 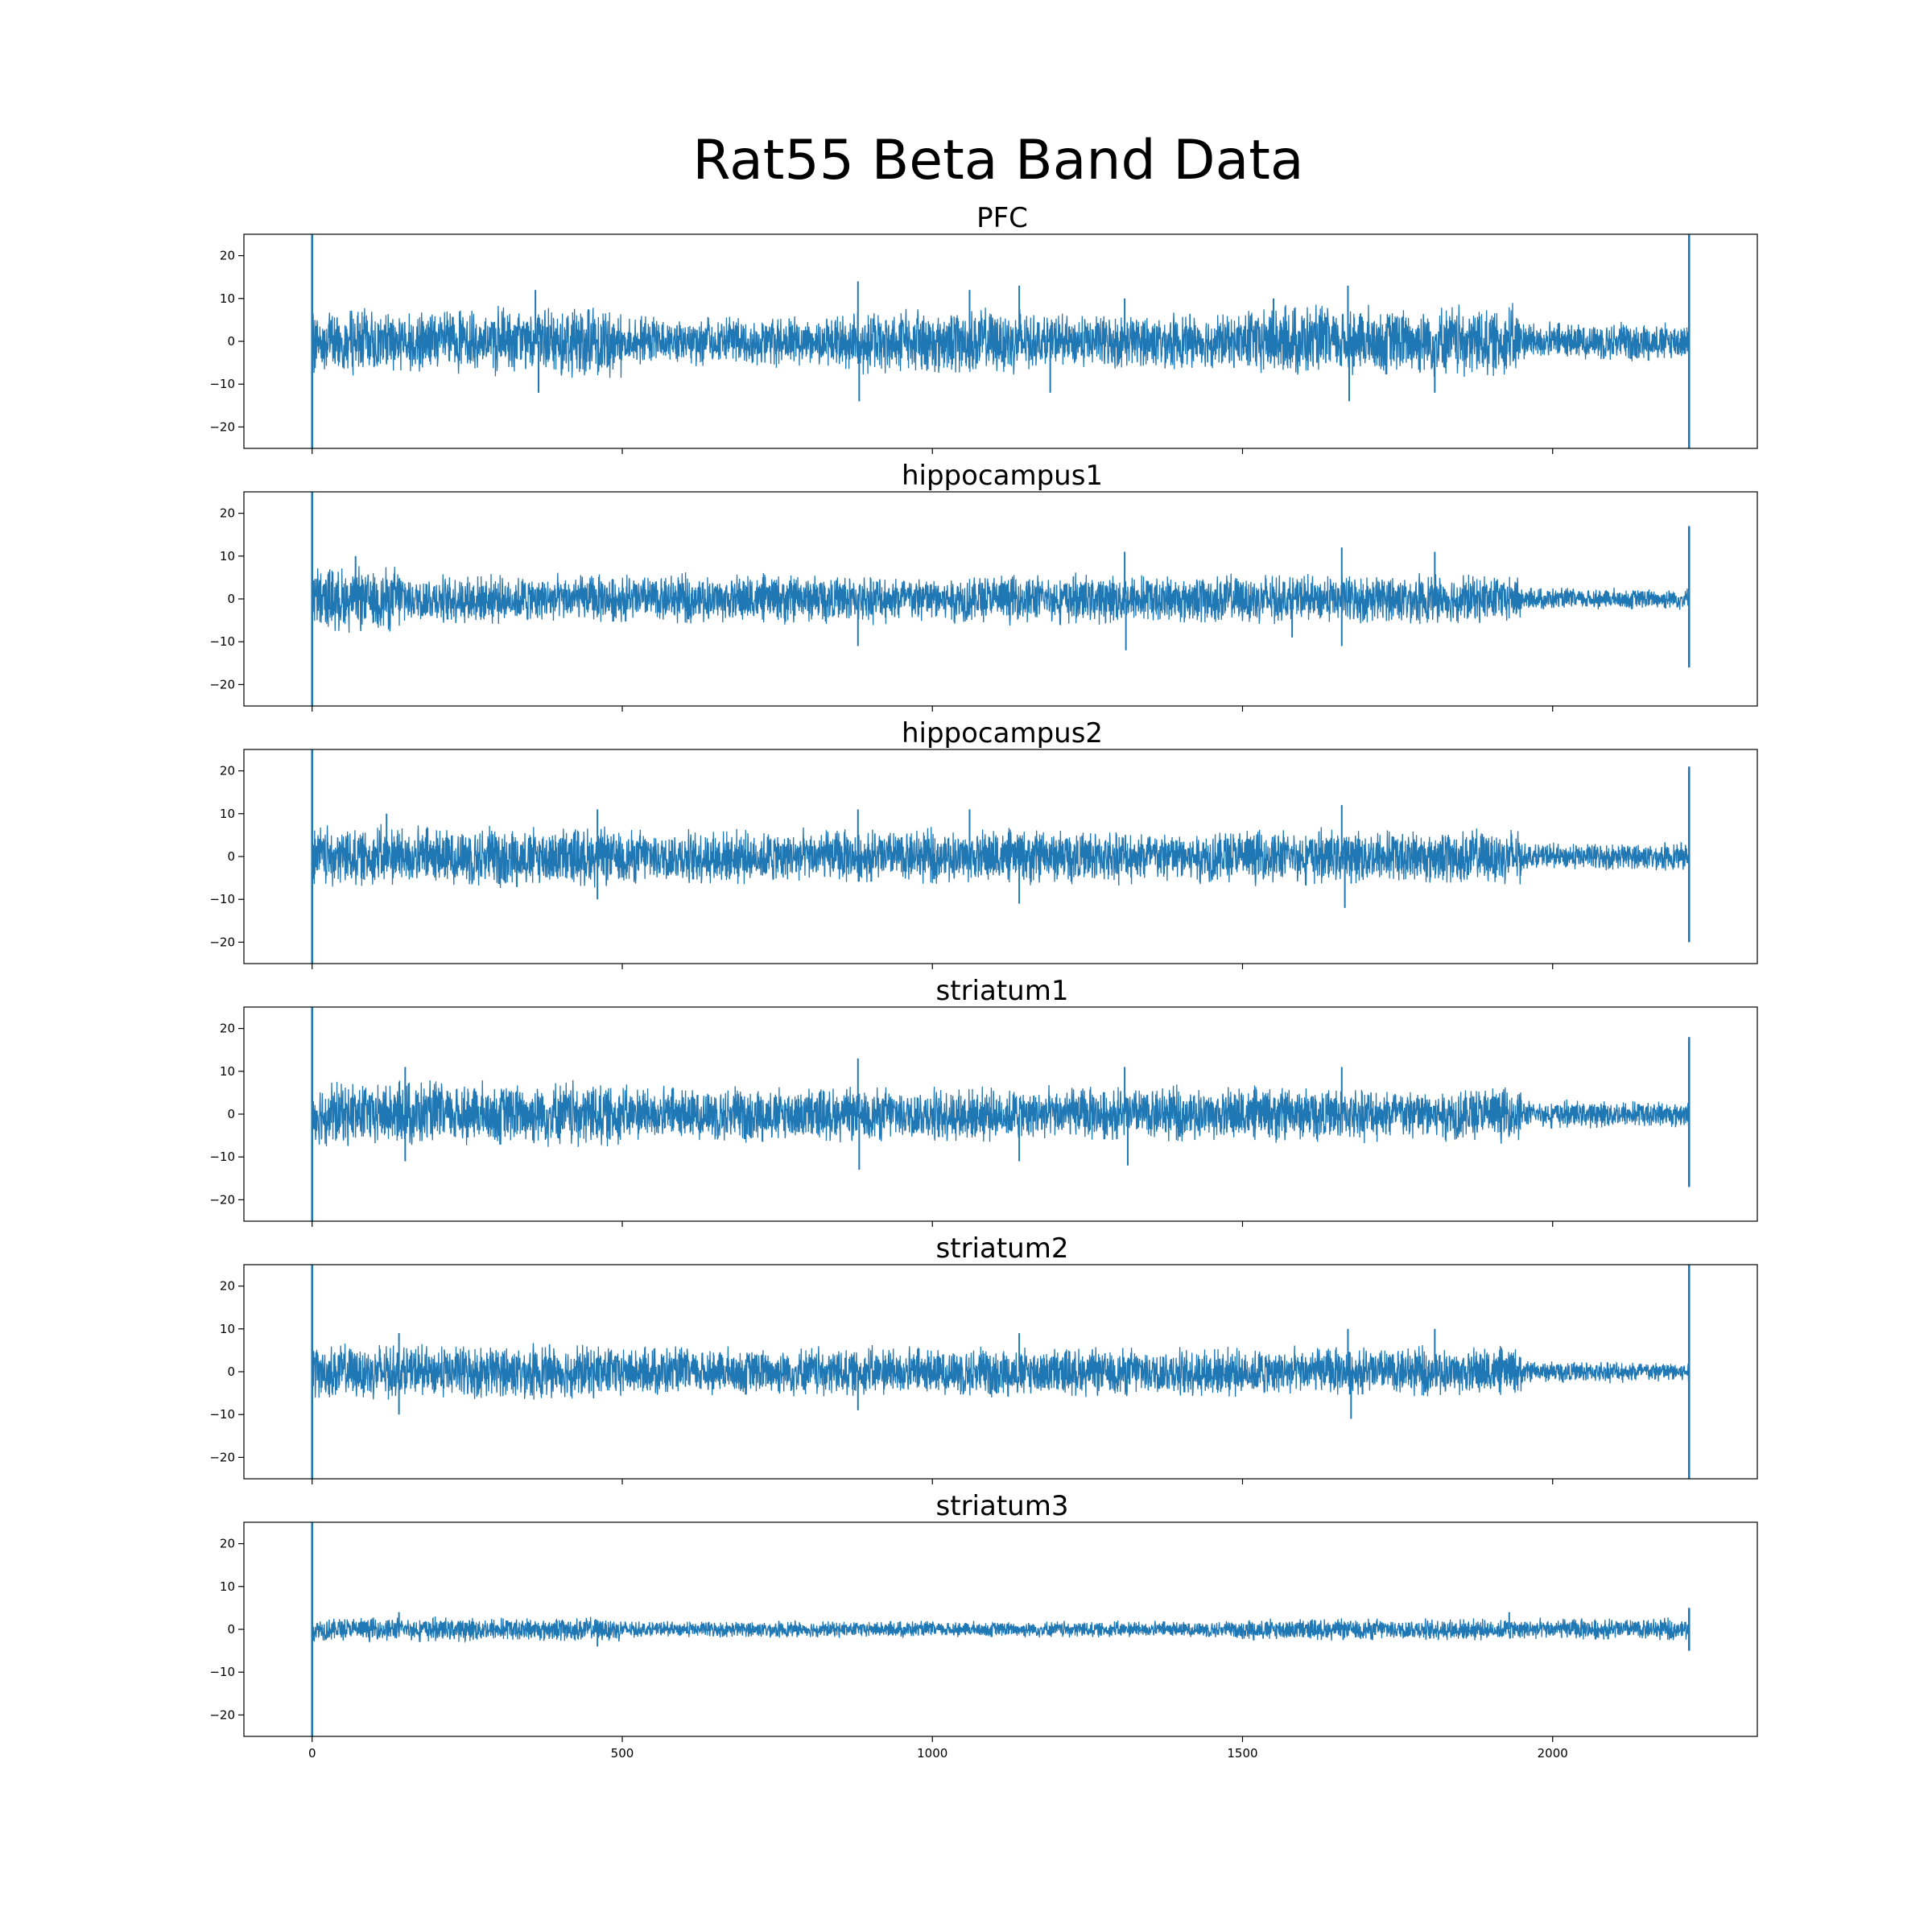 I want to click on x-tick-label: 2000, so click(x=1553, y=1753).